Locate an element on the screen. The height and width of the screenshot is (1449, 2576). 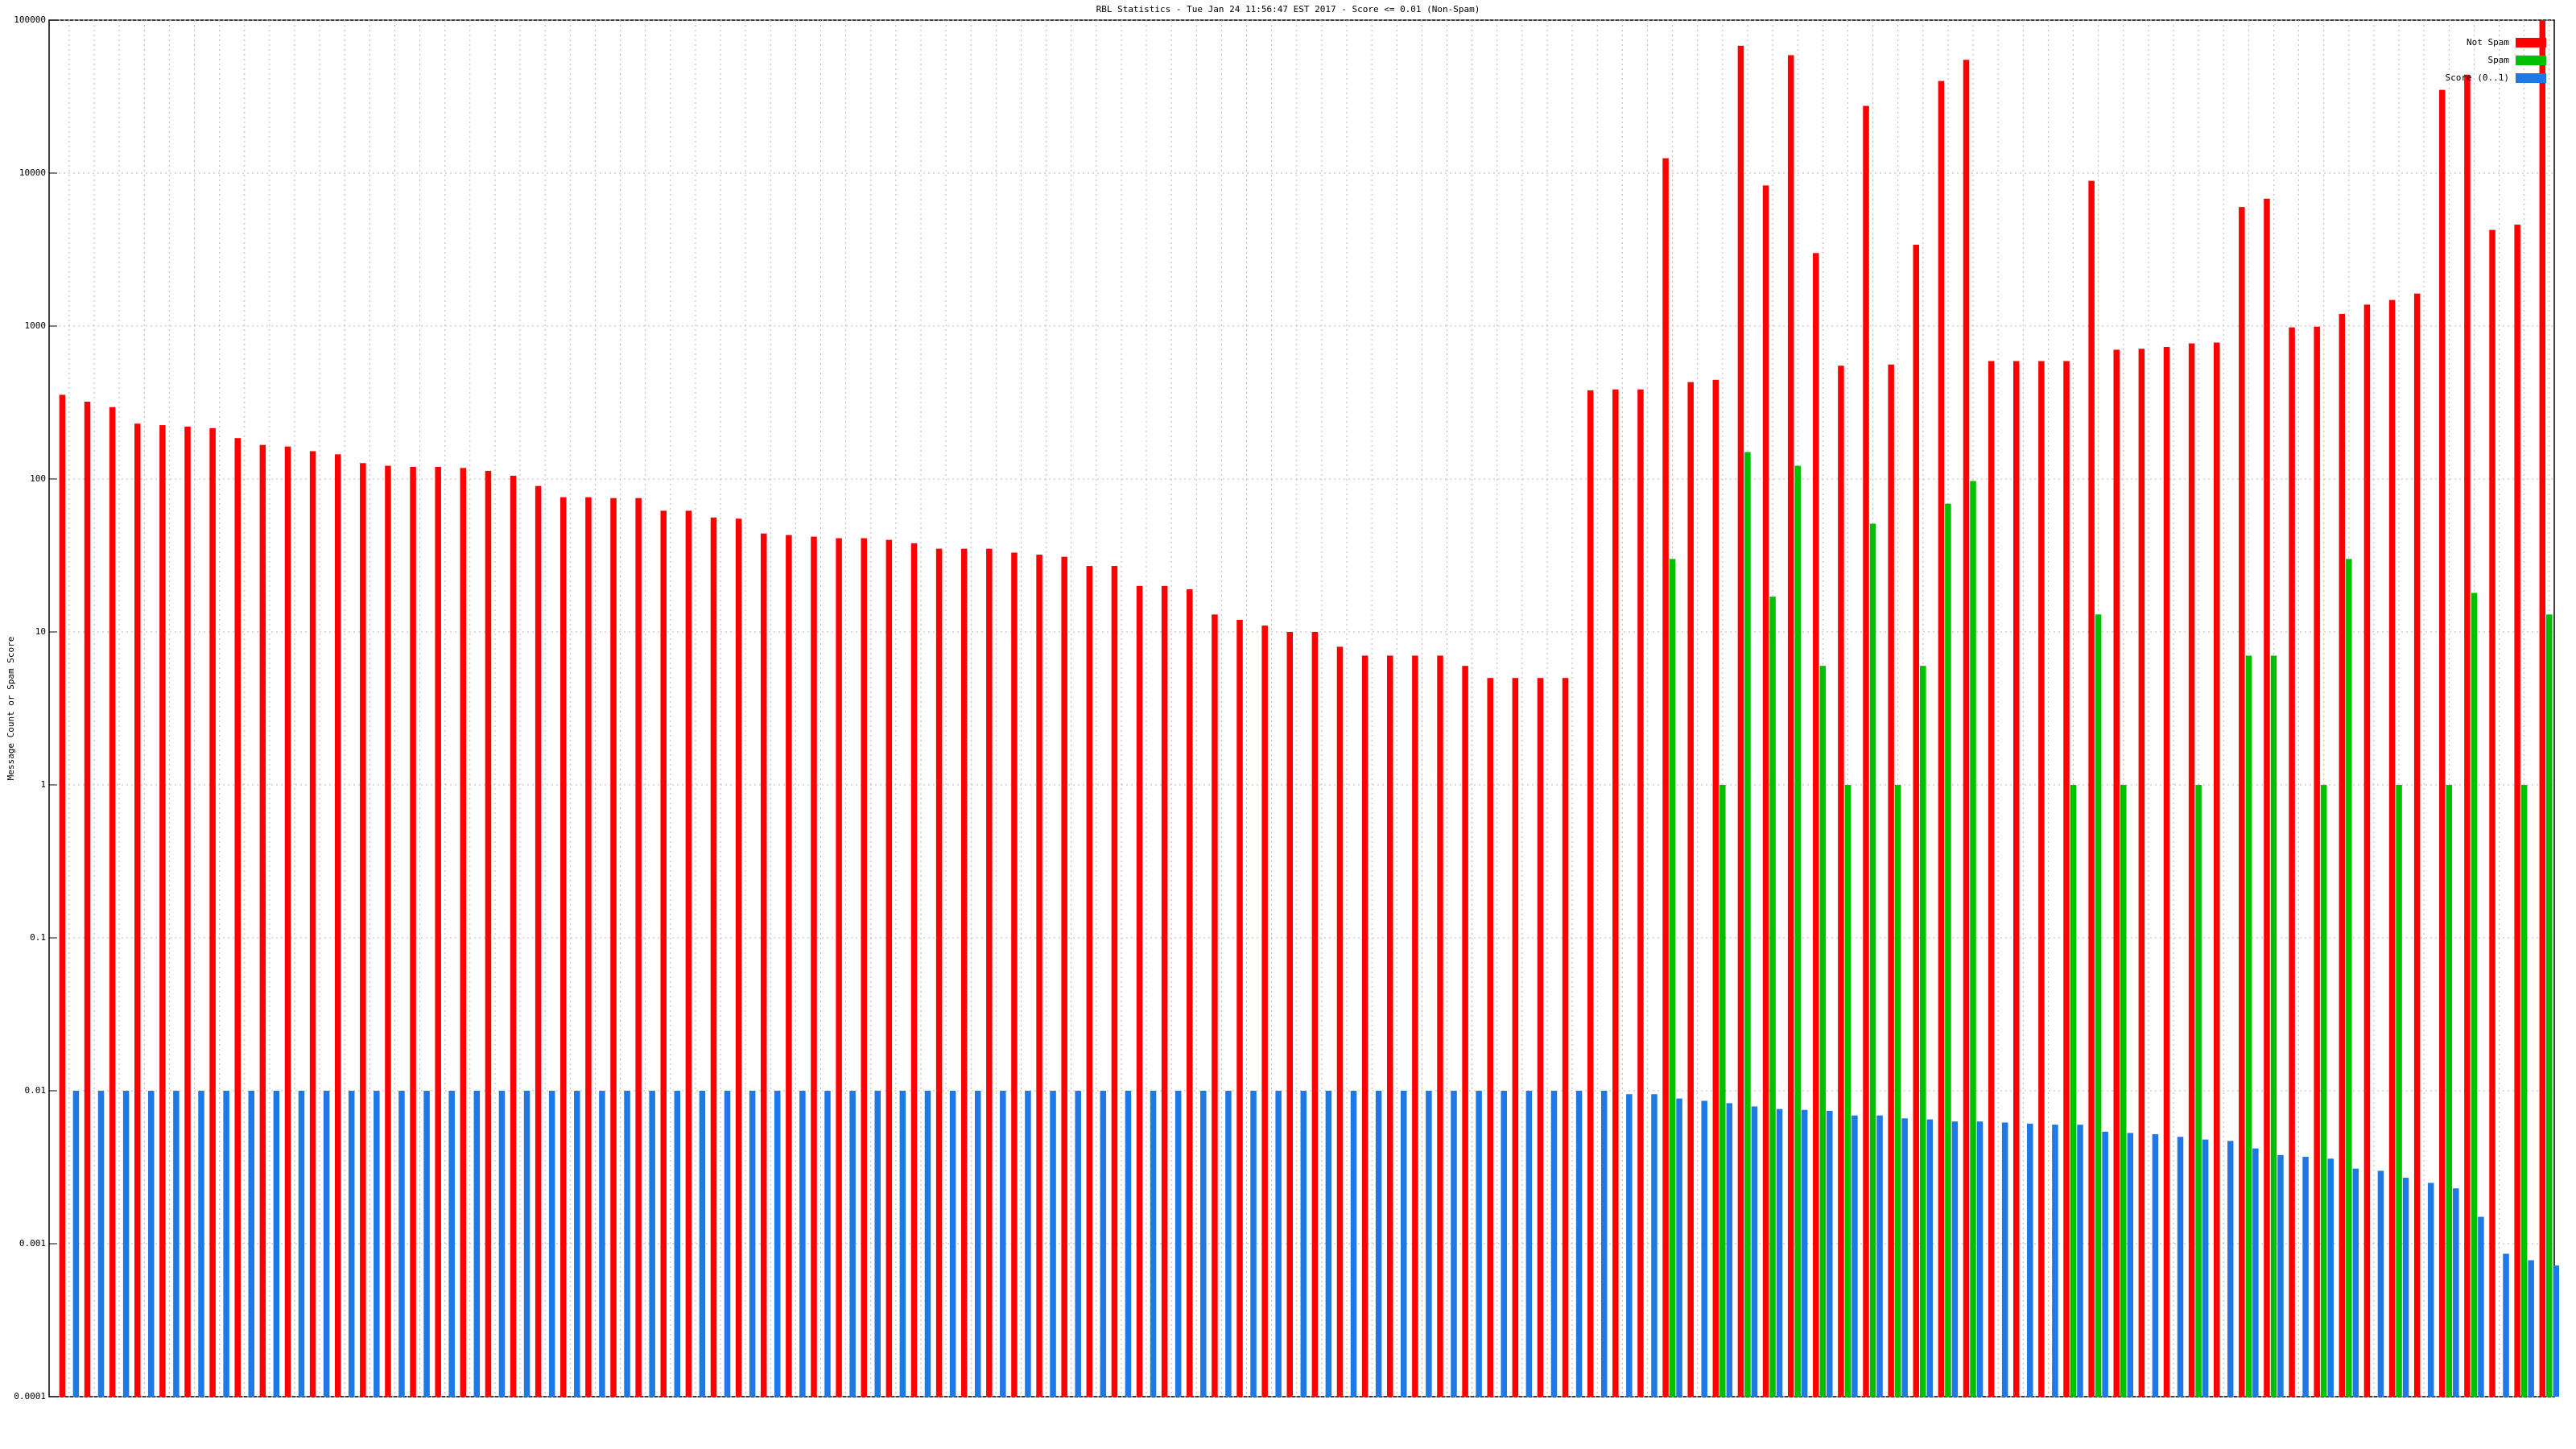
y-axis-label: Message Count or Spam Score is located at coordinates (11, 709).